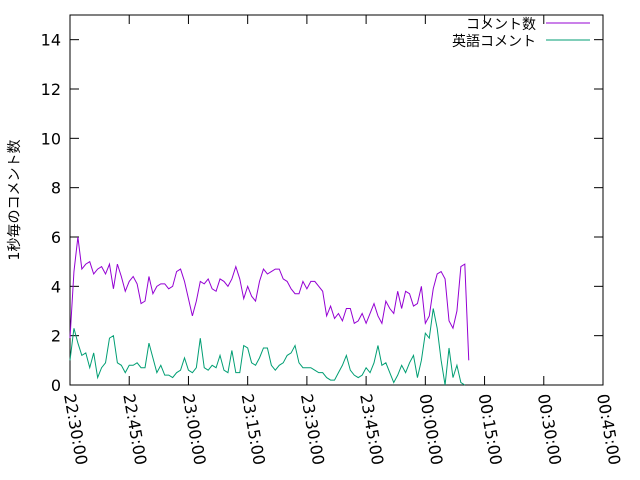  What do you see at coordinates (494, 41) in the screenshot?
I see `legend-label-english-comments: 英語コメント` at bounding box center [494, 41].